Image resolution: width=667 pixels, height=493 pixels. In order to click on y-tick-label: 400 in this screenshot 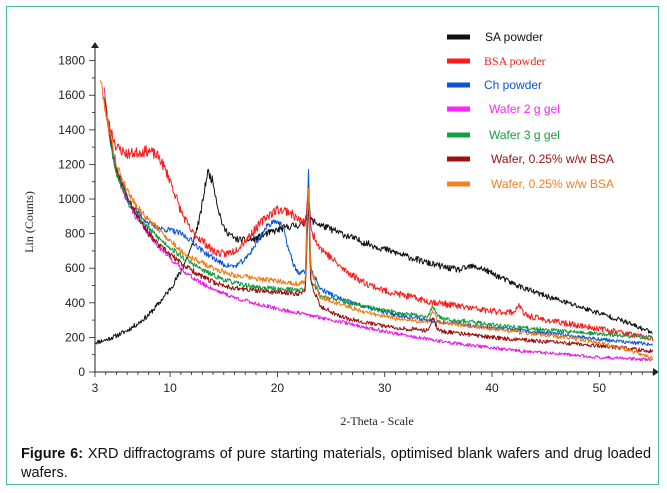, I will do `click(75, 303)`.